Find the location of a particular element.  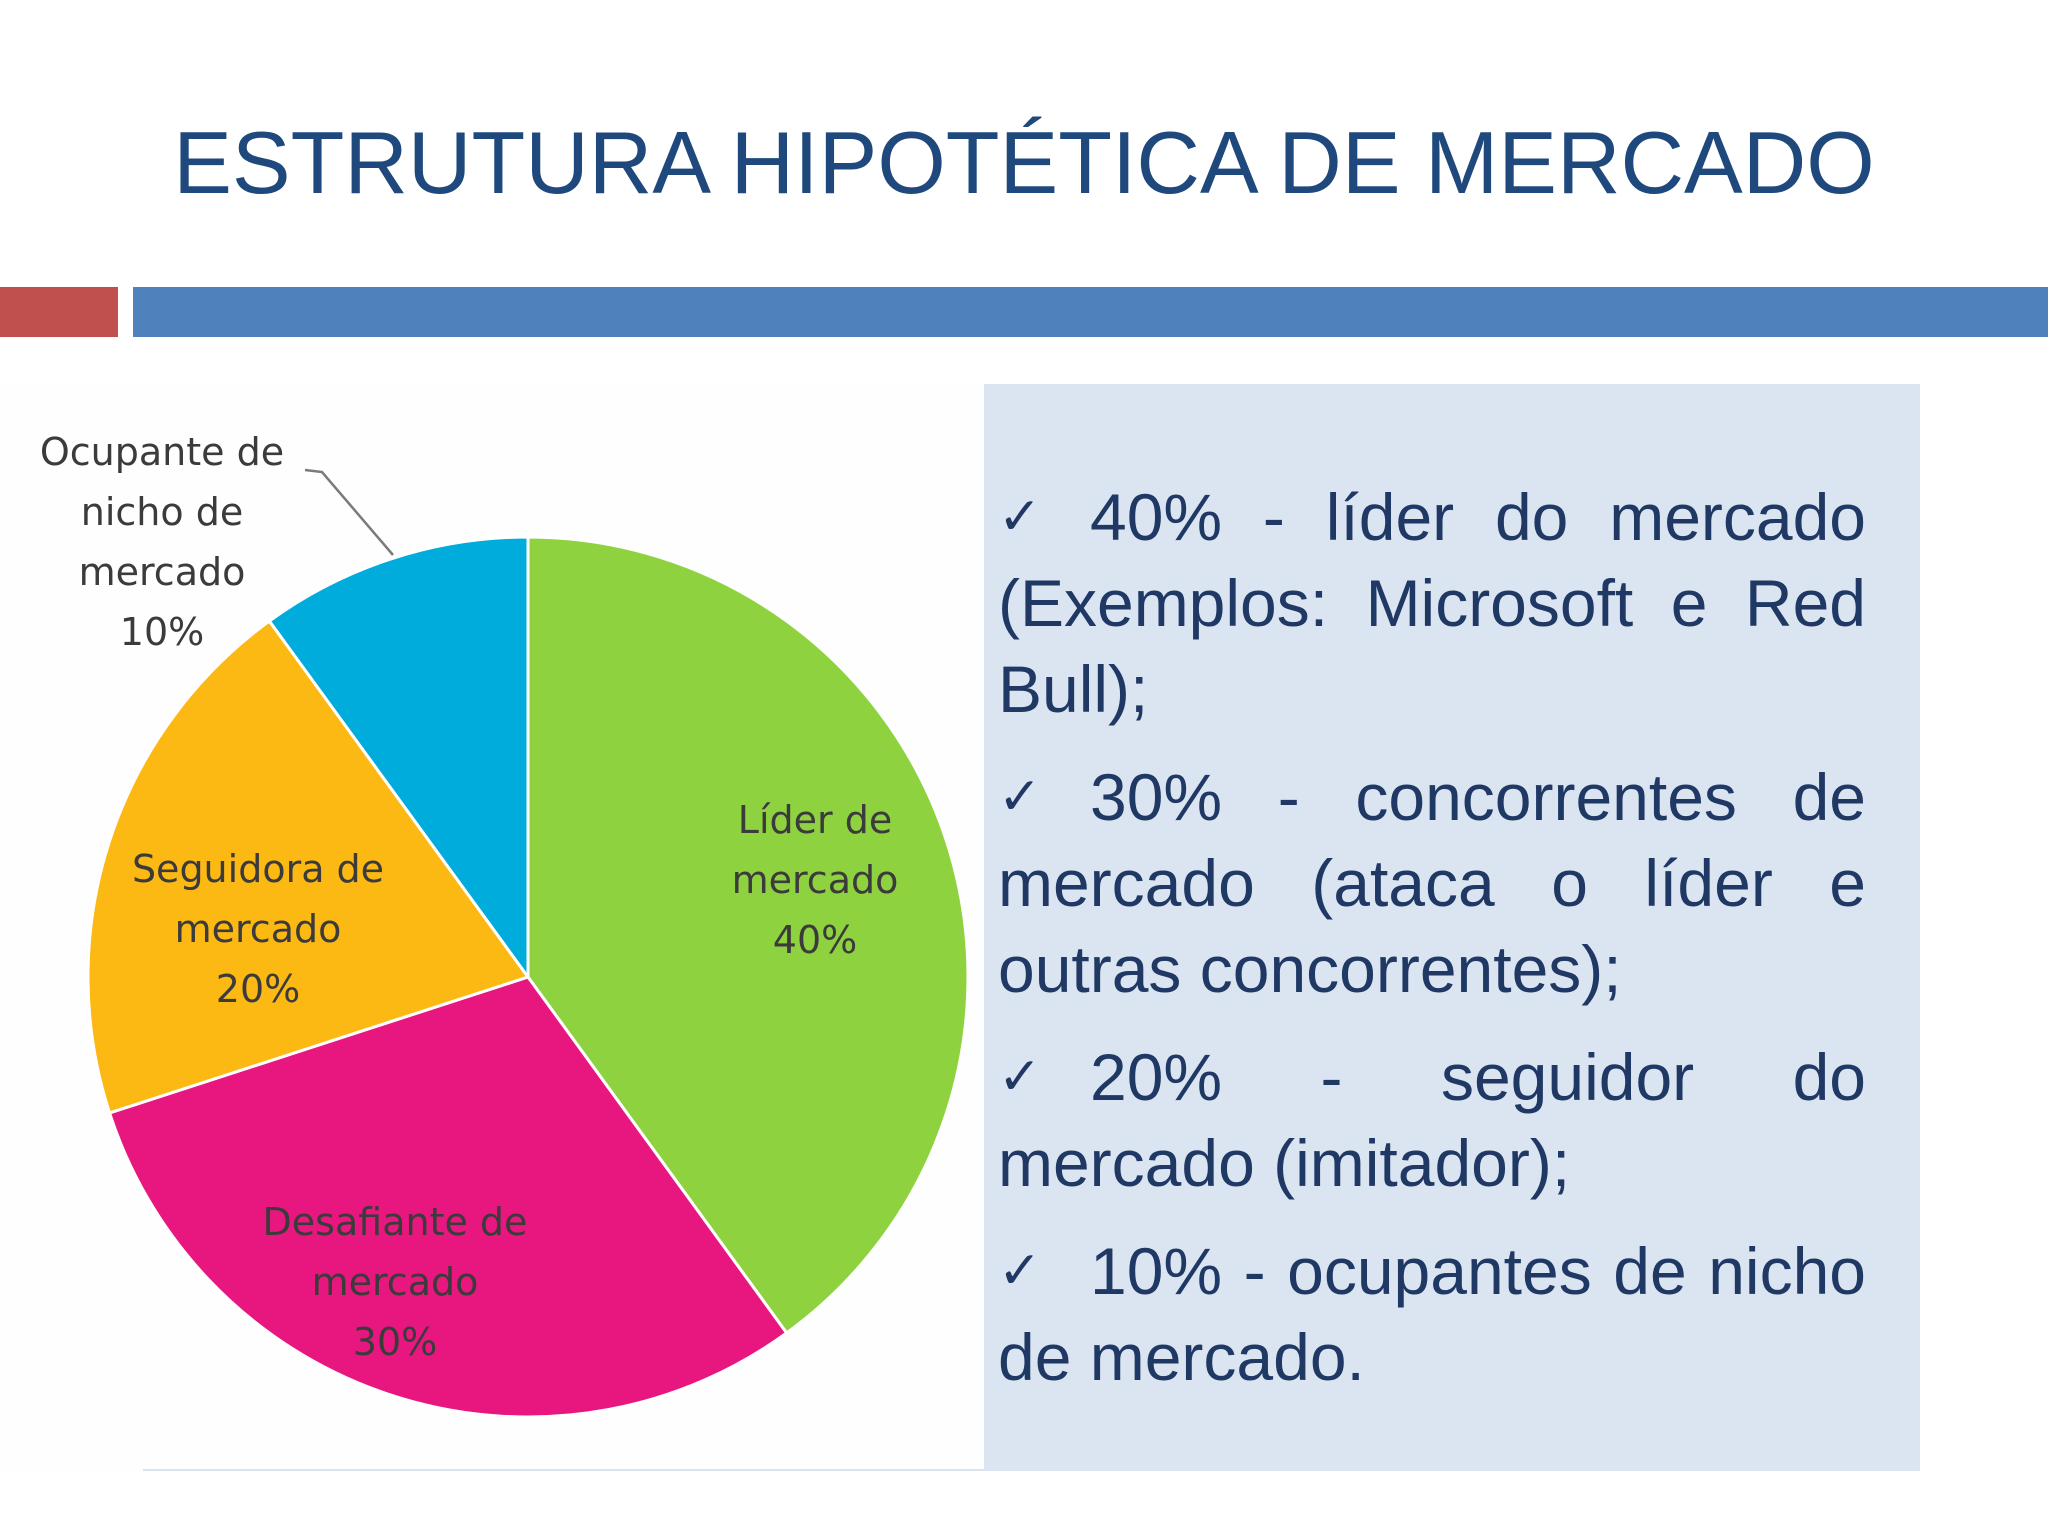

bullet-item-10: ✓ 10% - ocupantes de nicho de mercado. is located at coordinates (1432, 1314).